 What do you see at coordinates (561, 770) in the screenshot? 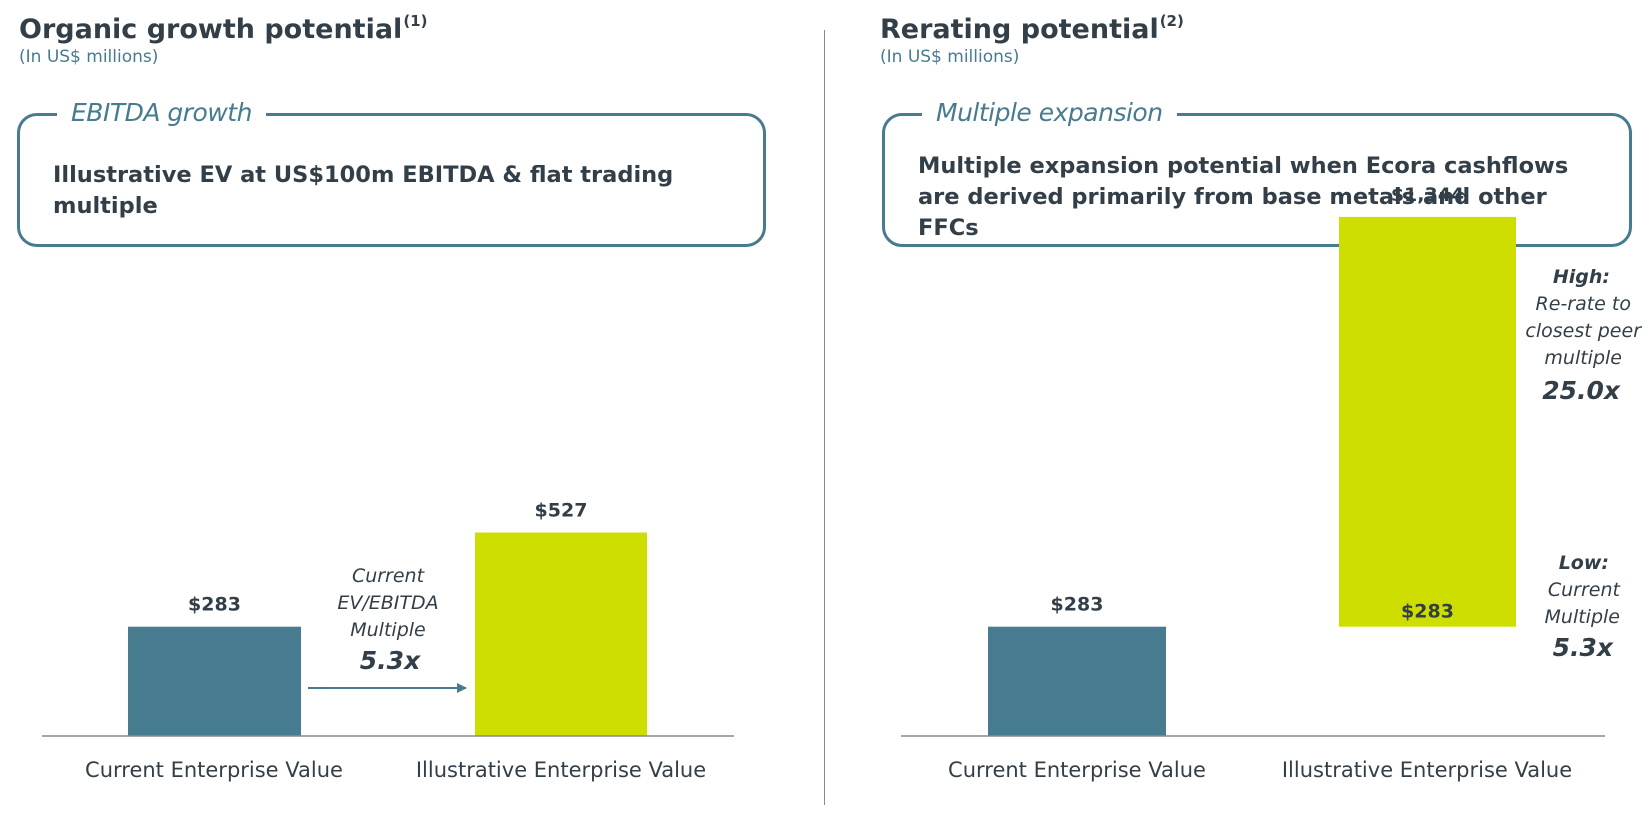
I see `organic-category-label-2: Illustrative Enterprise Value` at bounding box center [561, 770].